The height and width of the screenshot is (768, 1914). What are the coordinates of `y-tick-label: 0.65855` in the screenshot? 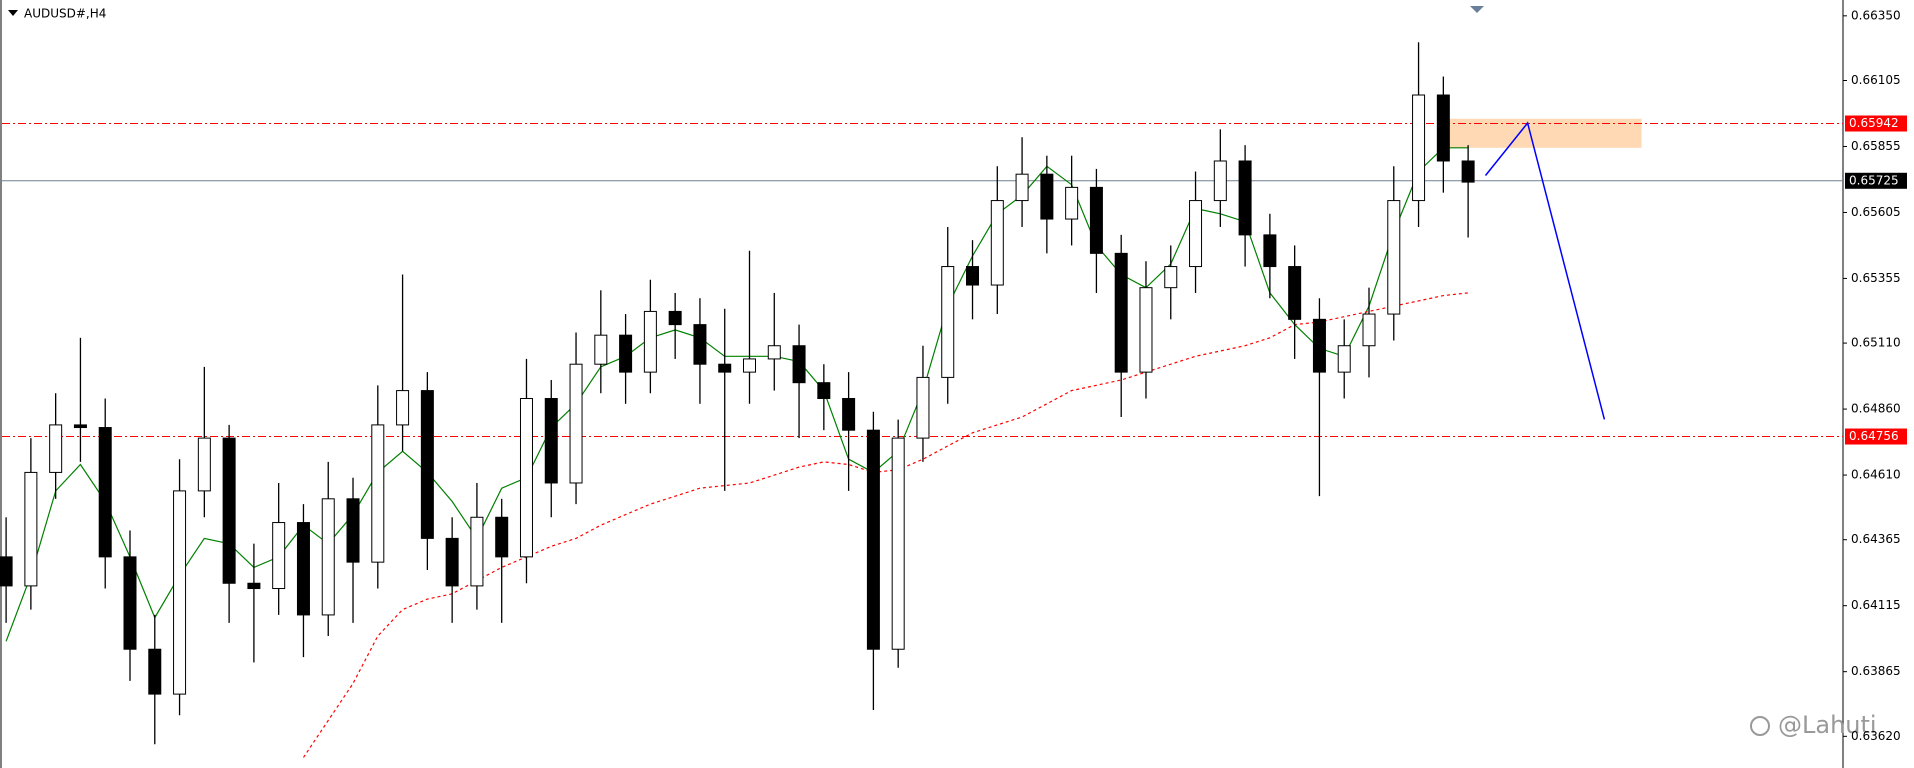 It's located at (1876, 146).